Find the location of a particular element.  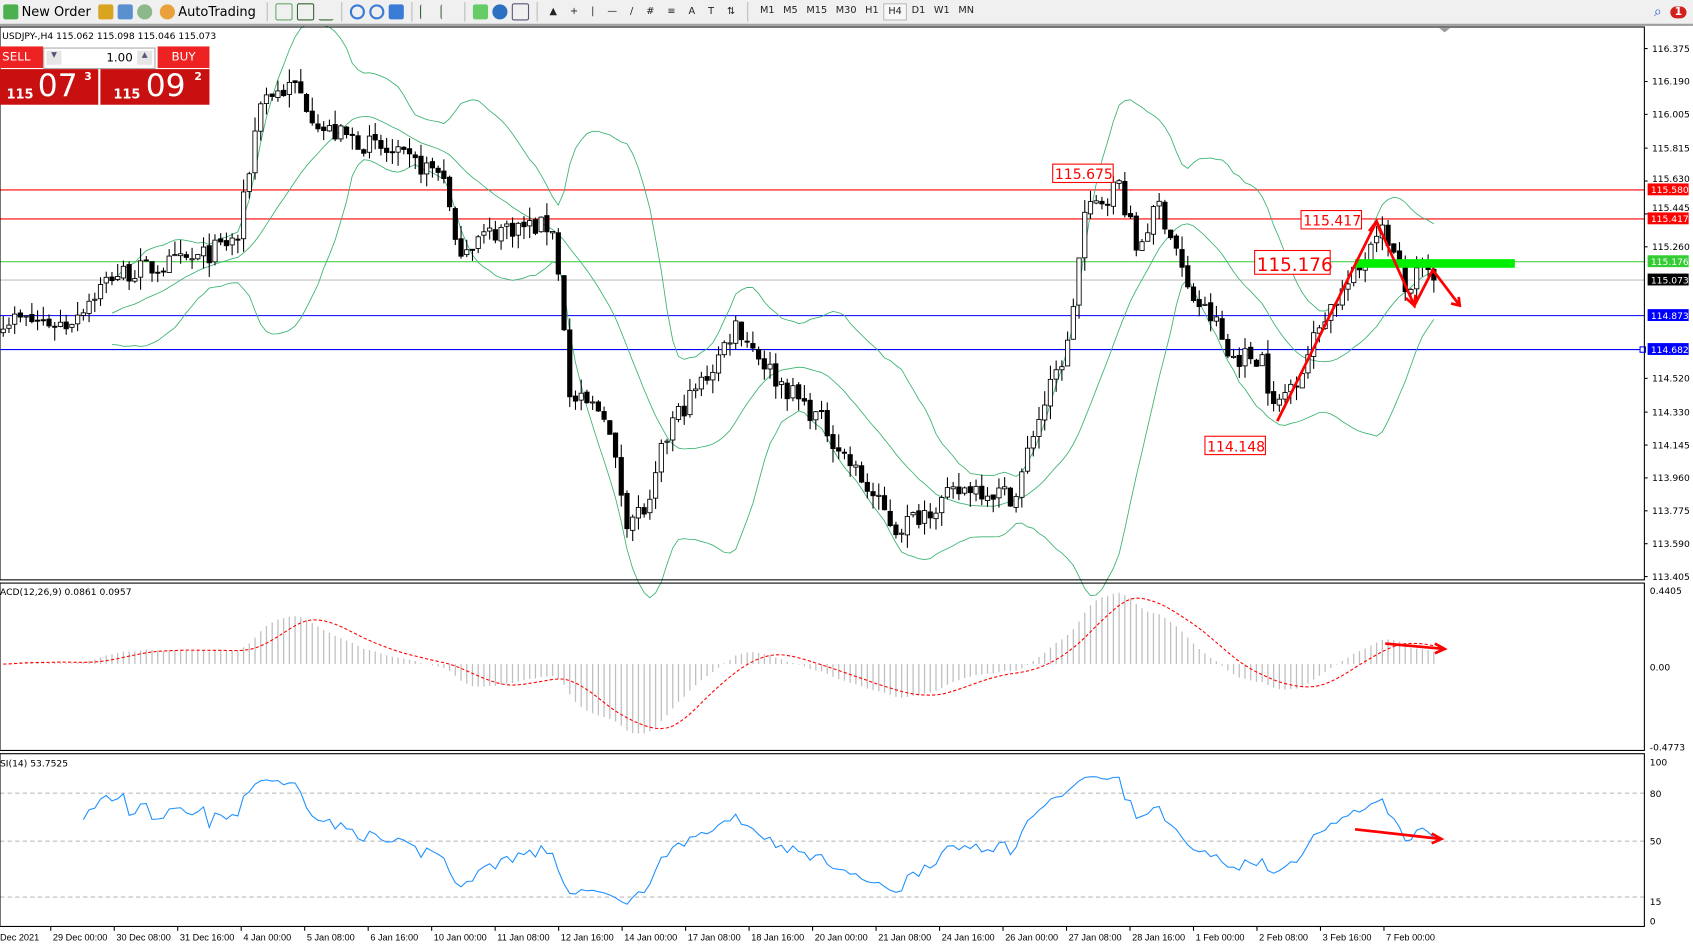

lot-increase-icon: ▲ is located at coordinates (145, 57).